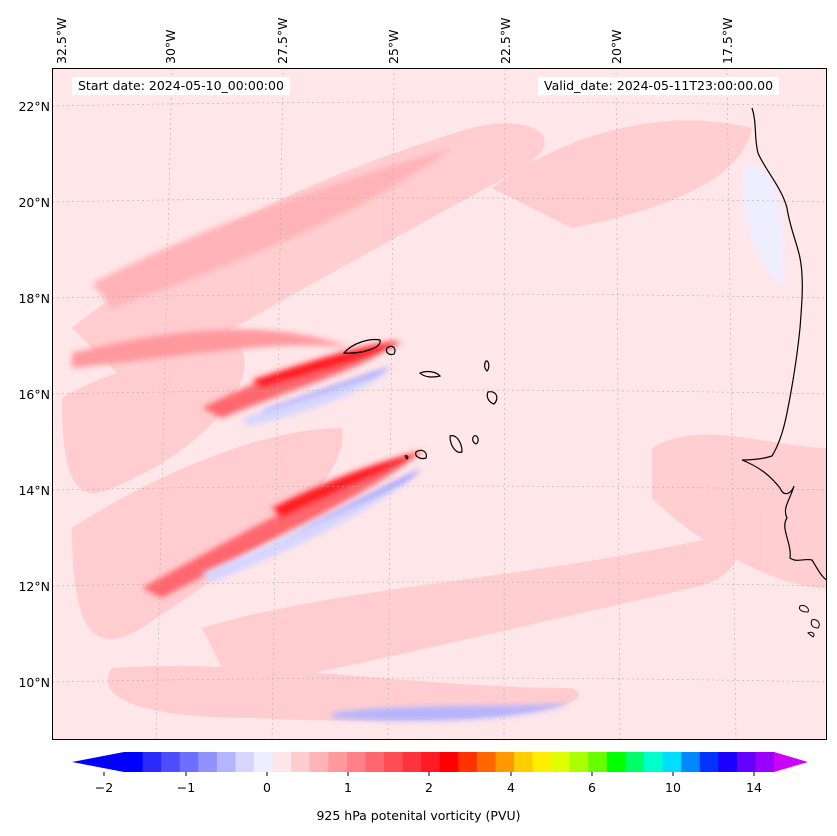 The width and height of the screenshot is (837, 836). I want to click on colorbar-title: 925 hPa potenital vorticity (PVU), so click(418, 815).